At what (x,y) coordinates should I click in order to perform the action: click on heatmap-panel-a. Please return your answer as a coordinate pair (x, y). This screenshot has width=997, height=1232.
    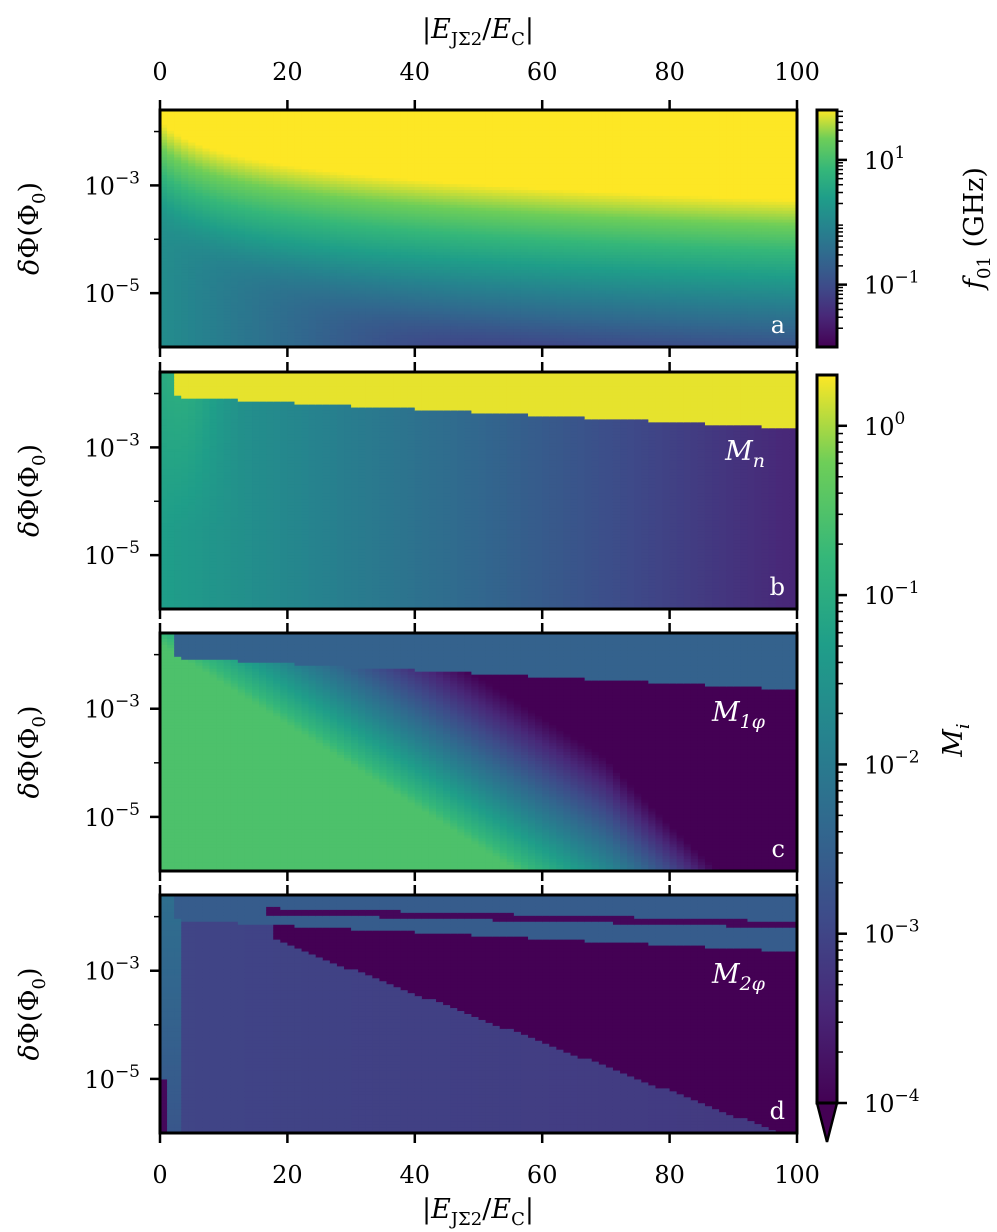
    Looking at the image, I should click on (478, 228).